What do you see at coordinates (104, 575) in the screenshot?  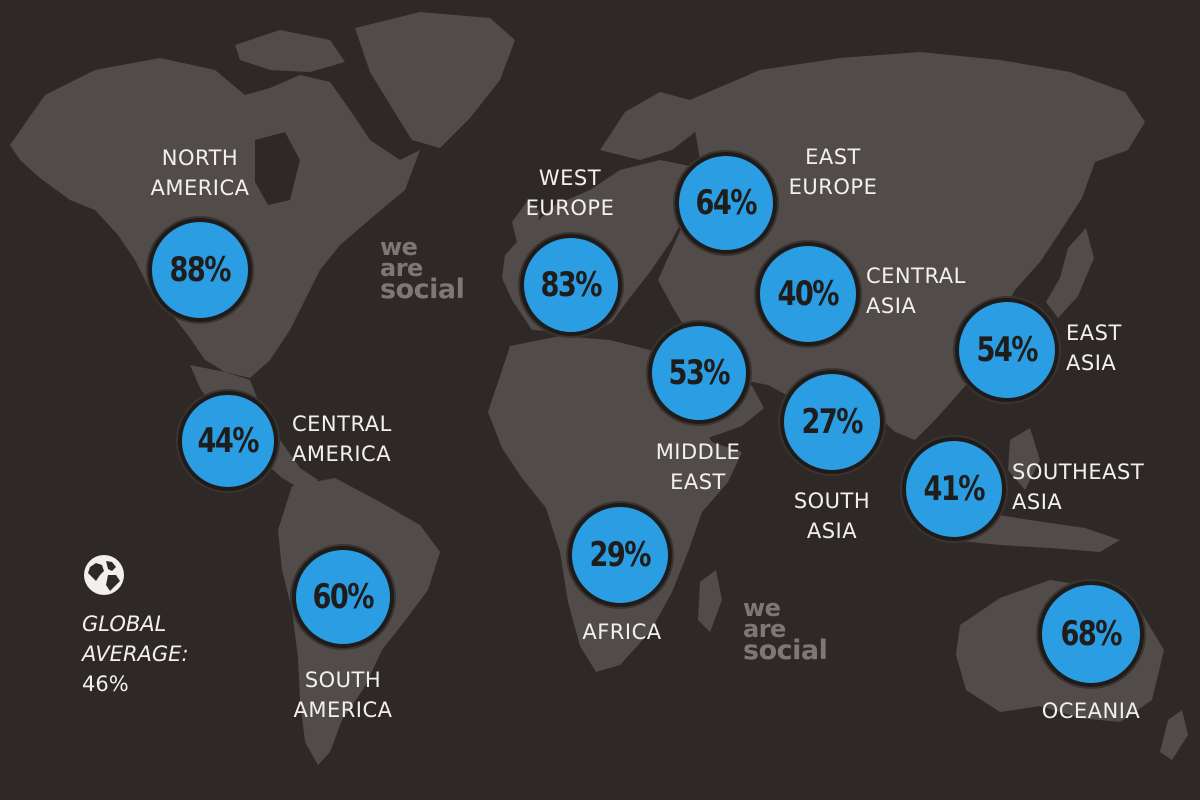 I see `globe-icon` at bounding box center [104, 575].